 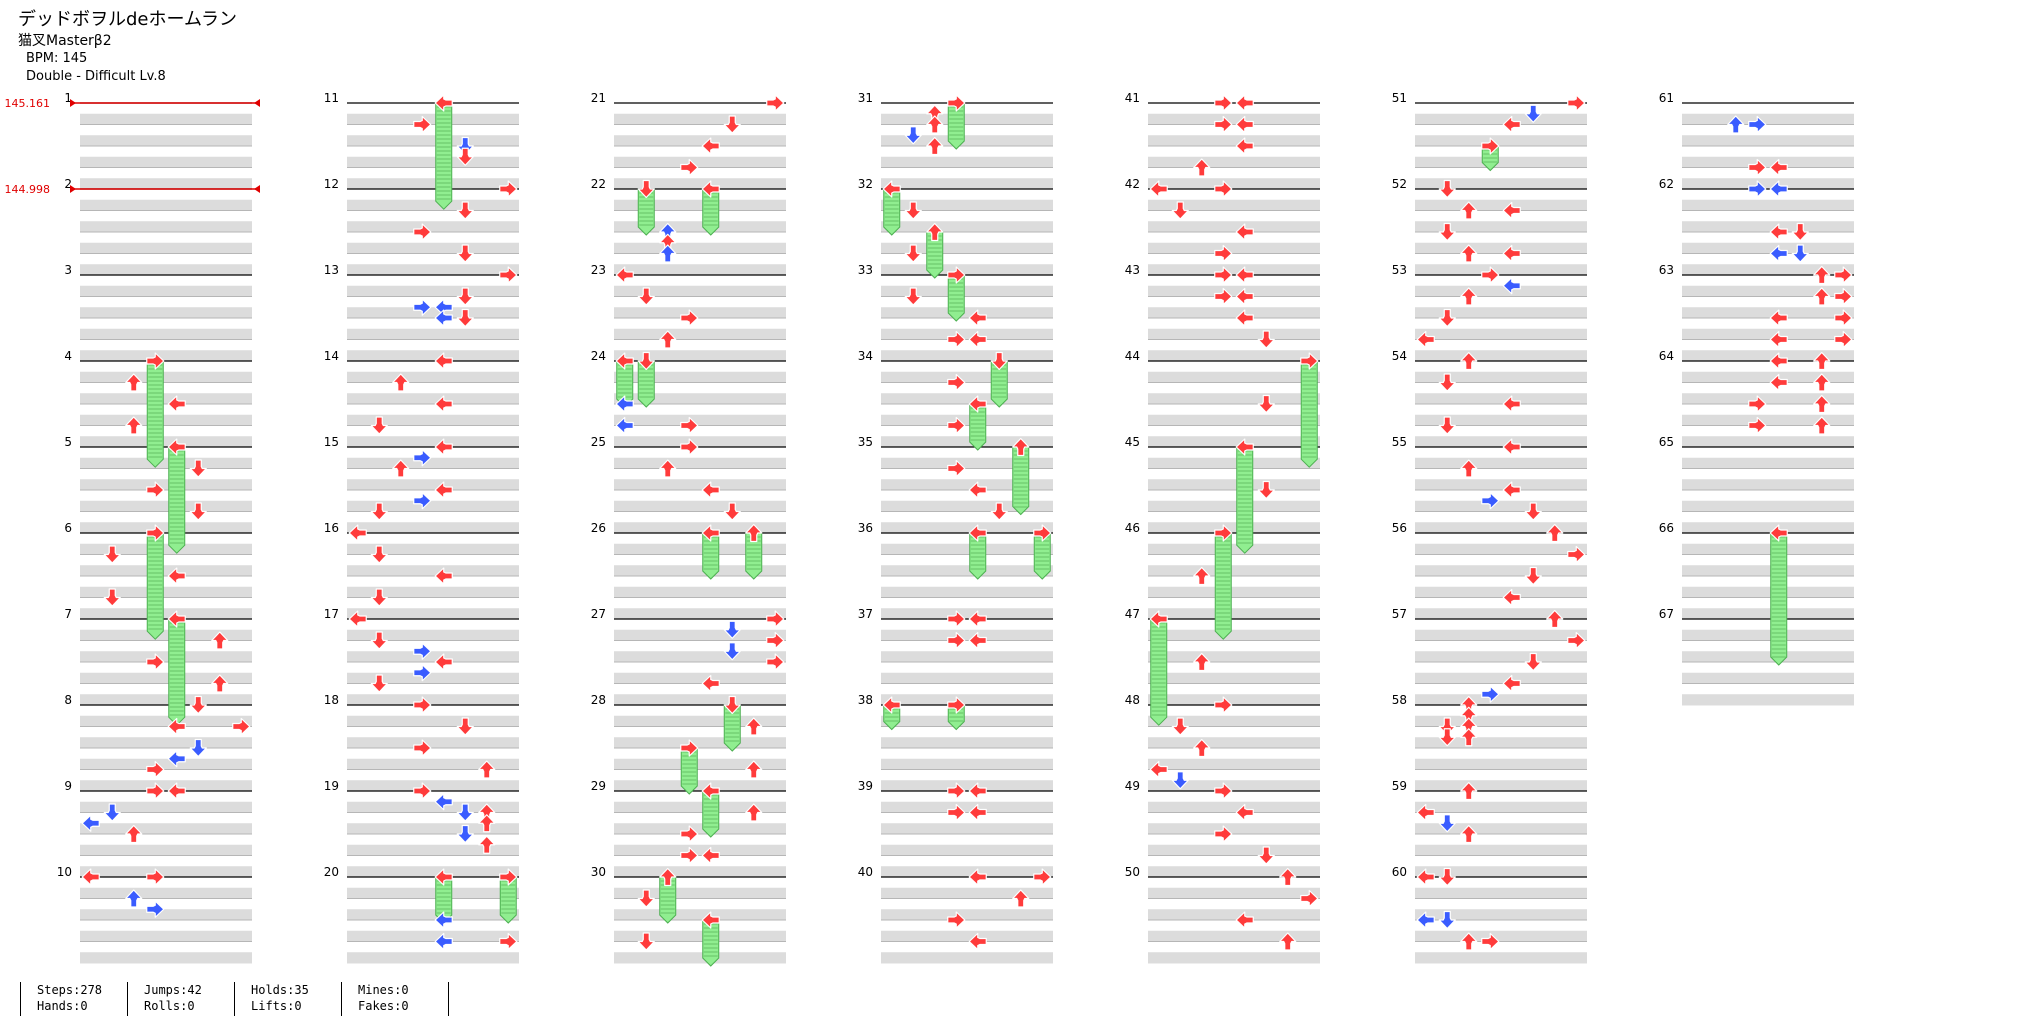 What do you see at coordinates (331, 528) in the screenshot?
I see `measure-number: 16` at bounding box center [331, 528].